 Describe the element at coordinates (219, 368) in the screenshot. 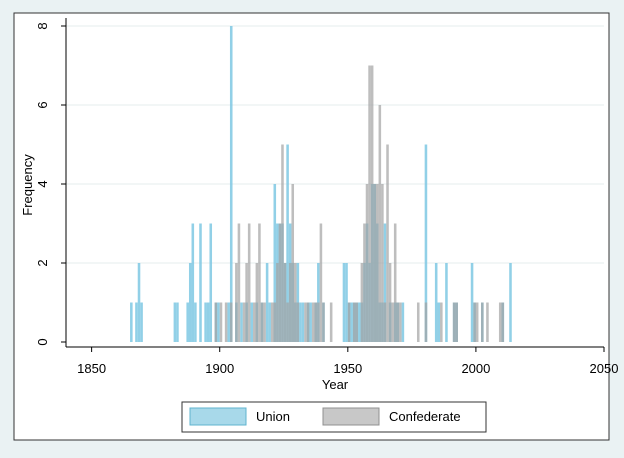

I see `x-tick-label: 1900` at that location.